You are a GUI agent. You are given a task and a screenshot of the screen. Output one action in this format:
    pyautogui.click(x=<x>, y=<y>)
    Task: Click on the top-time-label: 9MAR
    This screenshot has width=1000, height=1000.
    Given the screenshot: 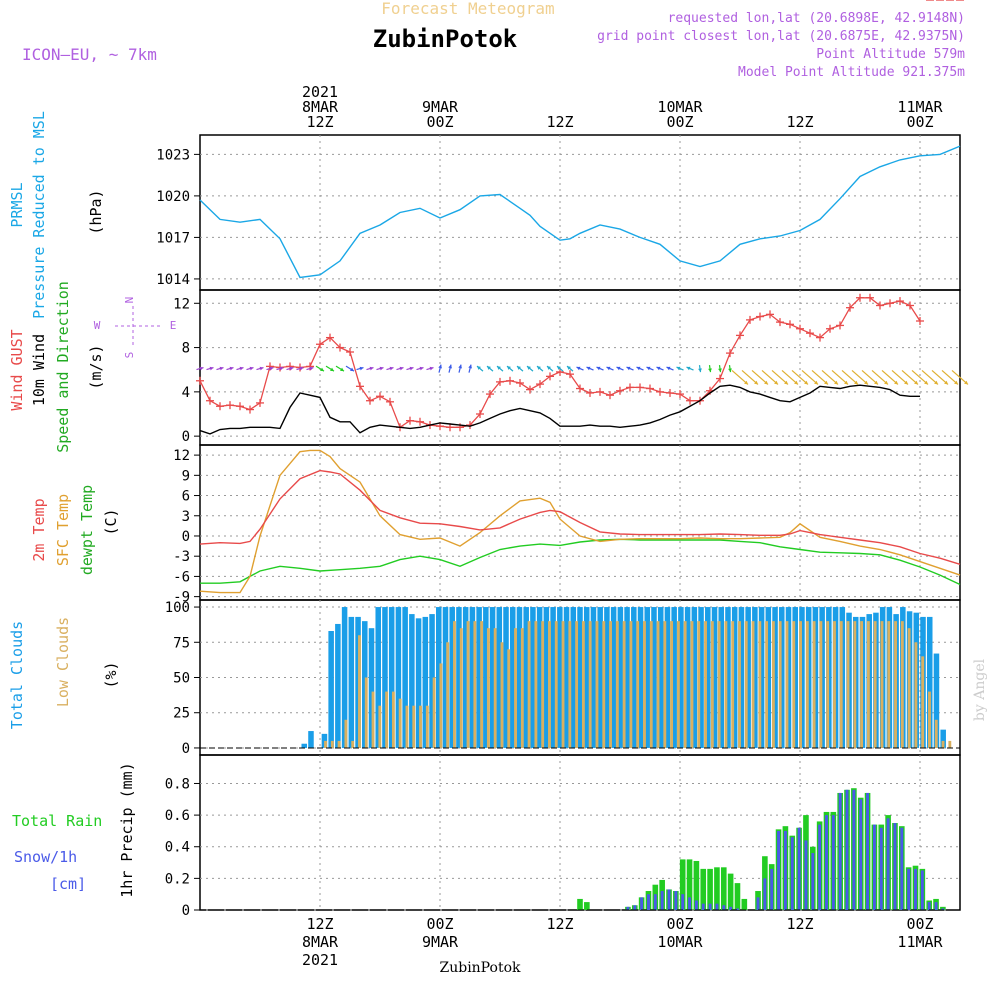 What is the action you would take?
    pyautogui.click(x=440, y=107)
    